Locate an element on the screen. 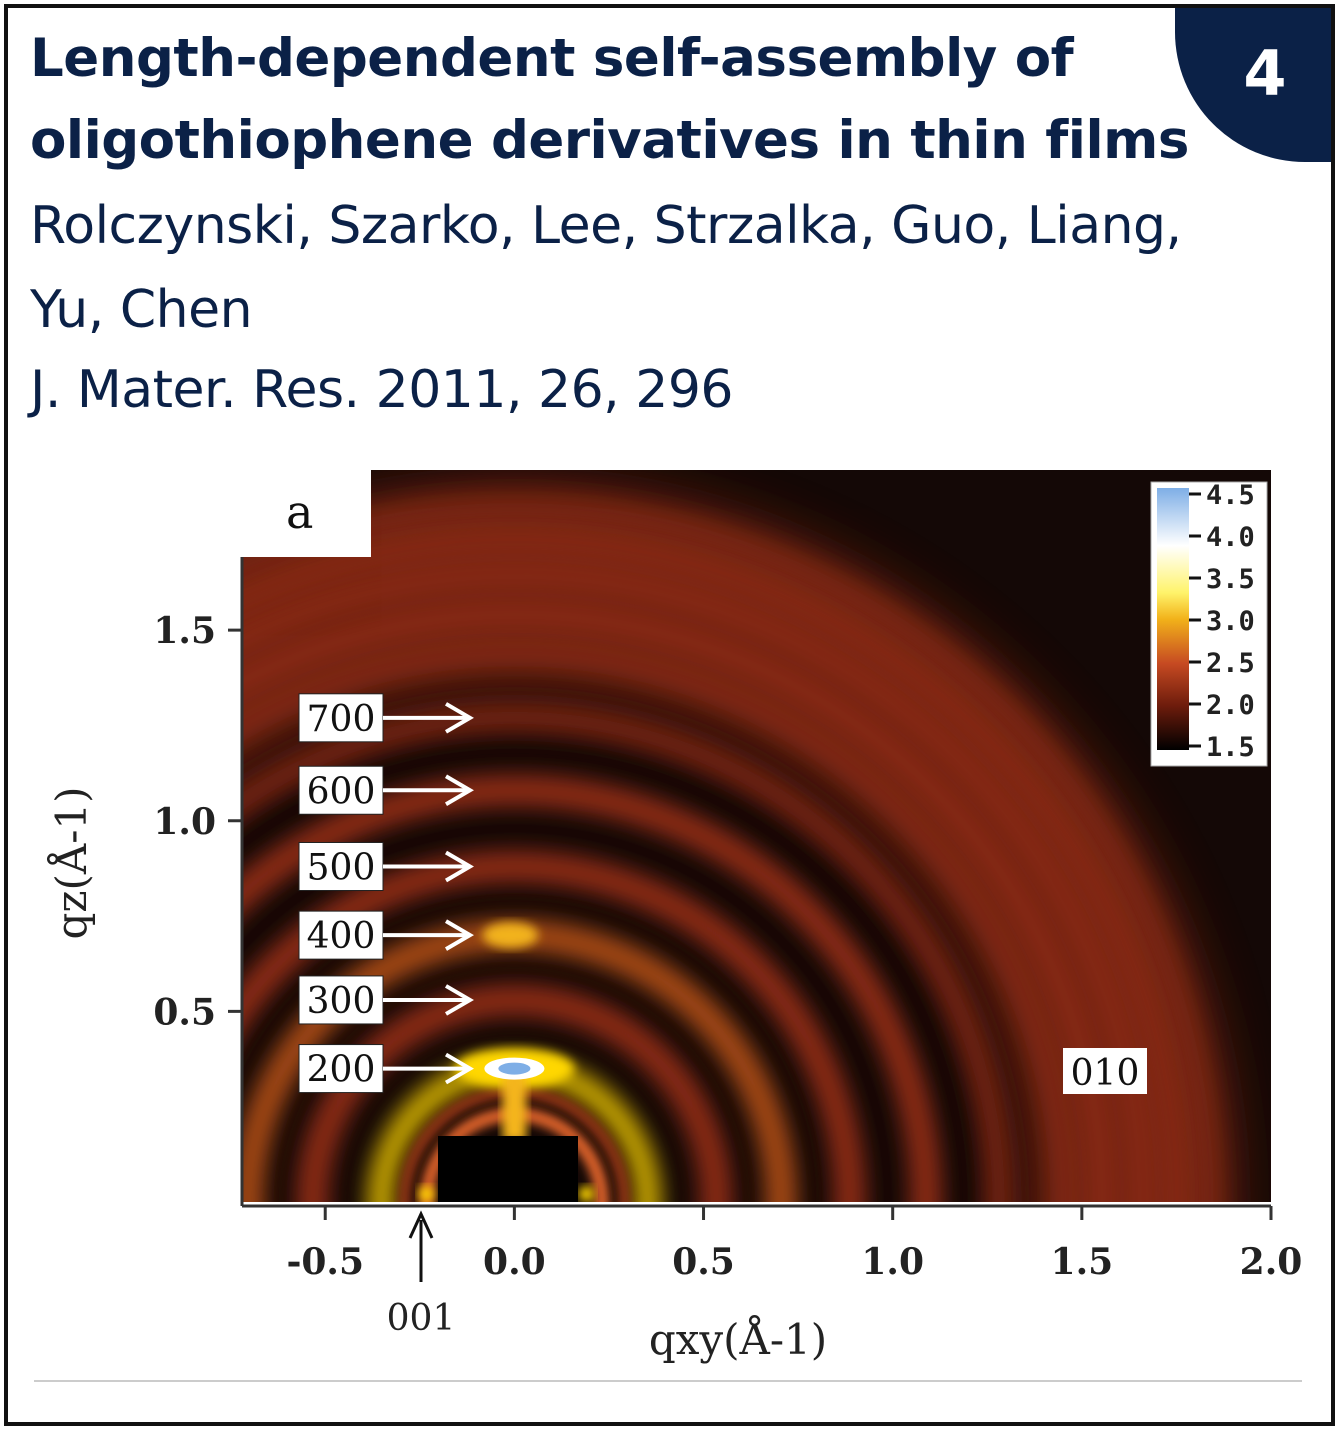 The height and width of the screenshot is (1434, 1343). y-ticks: 0.5 1.0 1.5 is located at coordinates (197, 821).